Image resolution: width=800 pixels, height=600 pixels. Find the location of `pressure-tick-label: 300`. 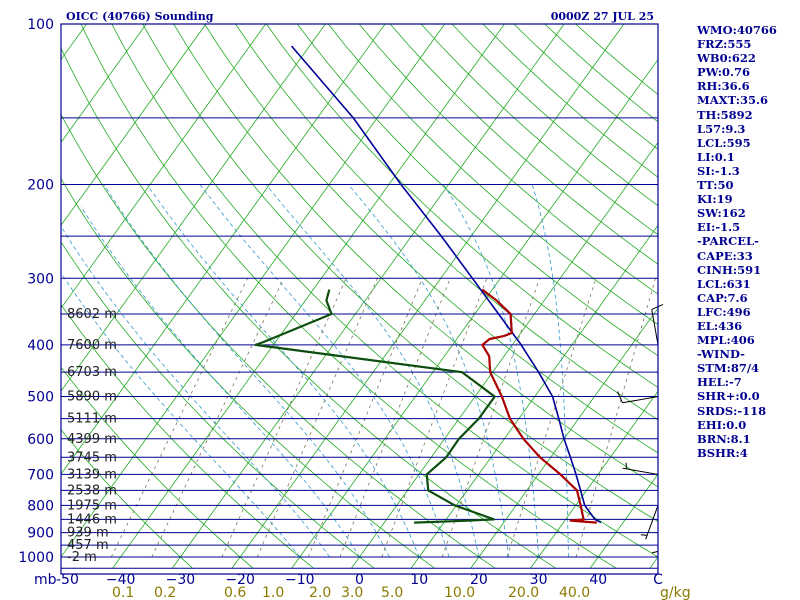

pressure-tick-label: 300 is located at coordinates (40, 279).